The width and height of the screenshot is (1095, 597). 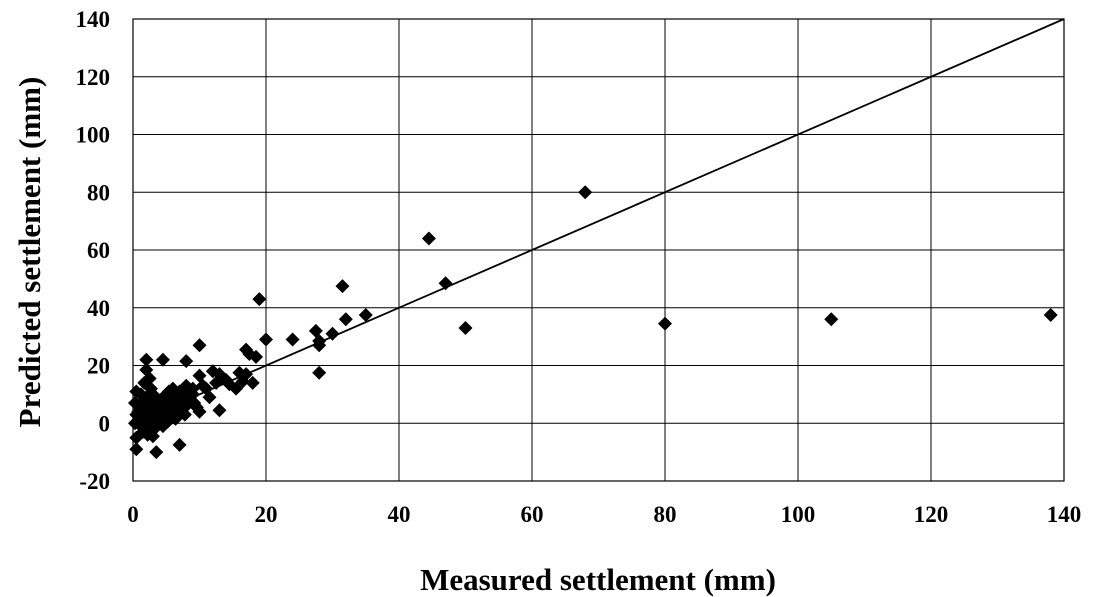 What do you see at coordinates (98, 366) in the screenshot?
I see `y-tick-label: 20` at bounding box center [98, 366].